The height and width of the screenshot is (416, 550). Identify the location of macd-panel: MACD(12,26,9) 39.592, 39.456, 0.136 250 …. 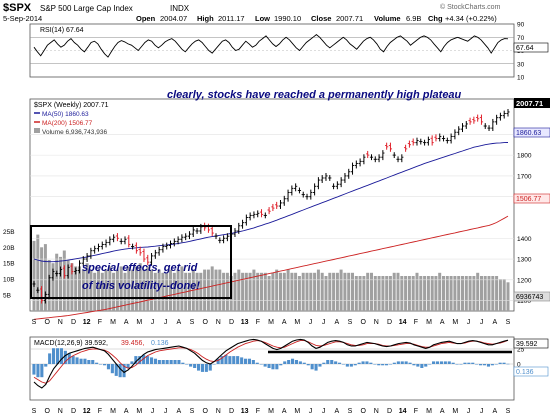
(289, 368).